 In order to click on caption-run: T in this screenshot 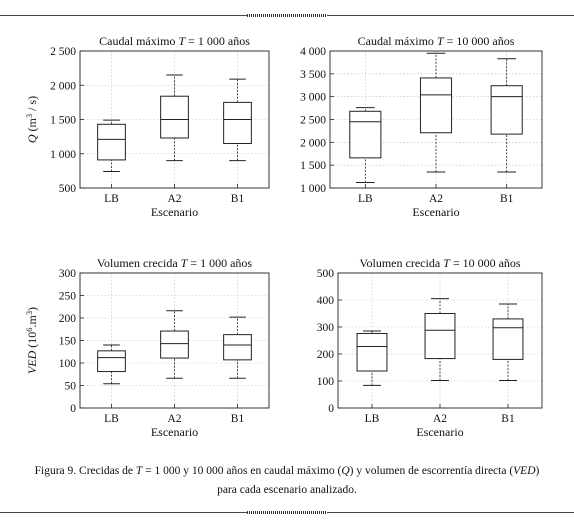, I will do `click(139, 471)`.